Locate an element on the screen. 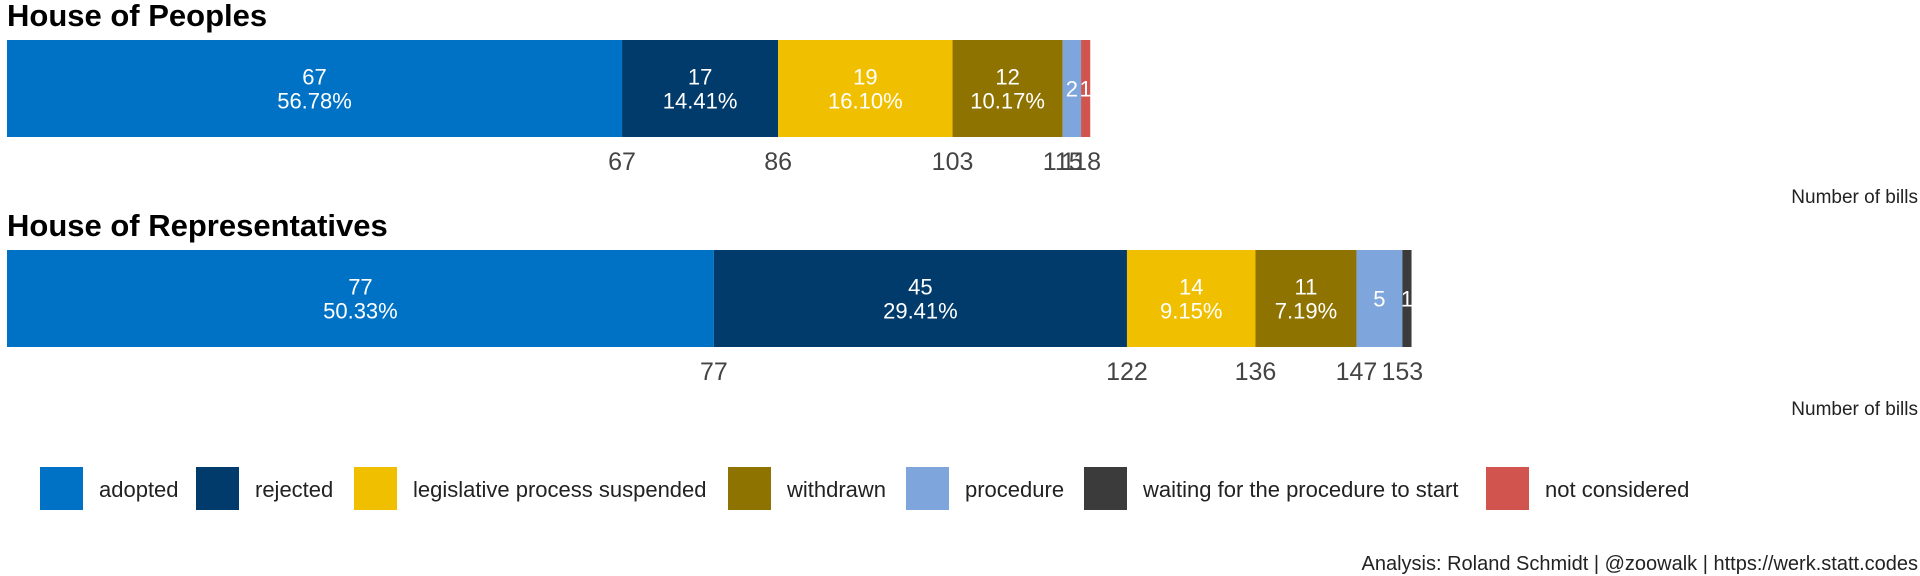  legend-key-withdrawn is located at coordinates (749, 488).